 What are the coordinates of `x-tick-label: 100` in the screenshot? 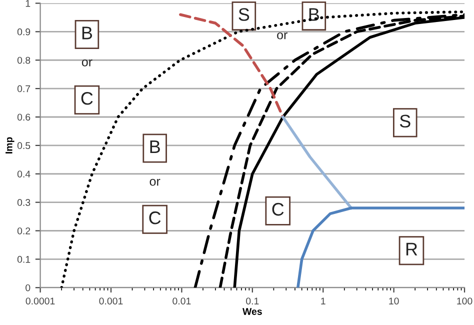 It's located at (464, 301).